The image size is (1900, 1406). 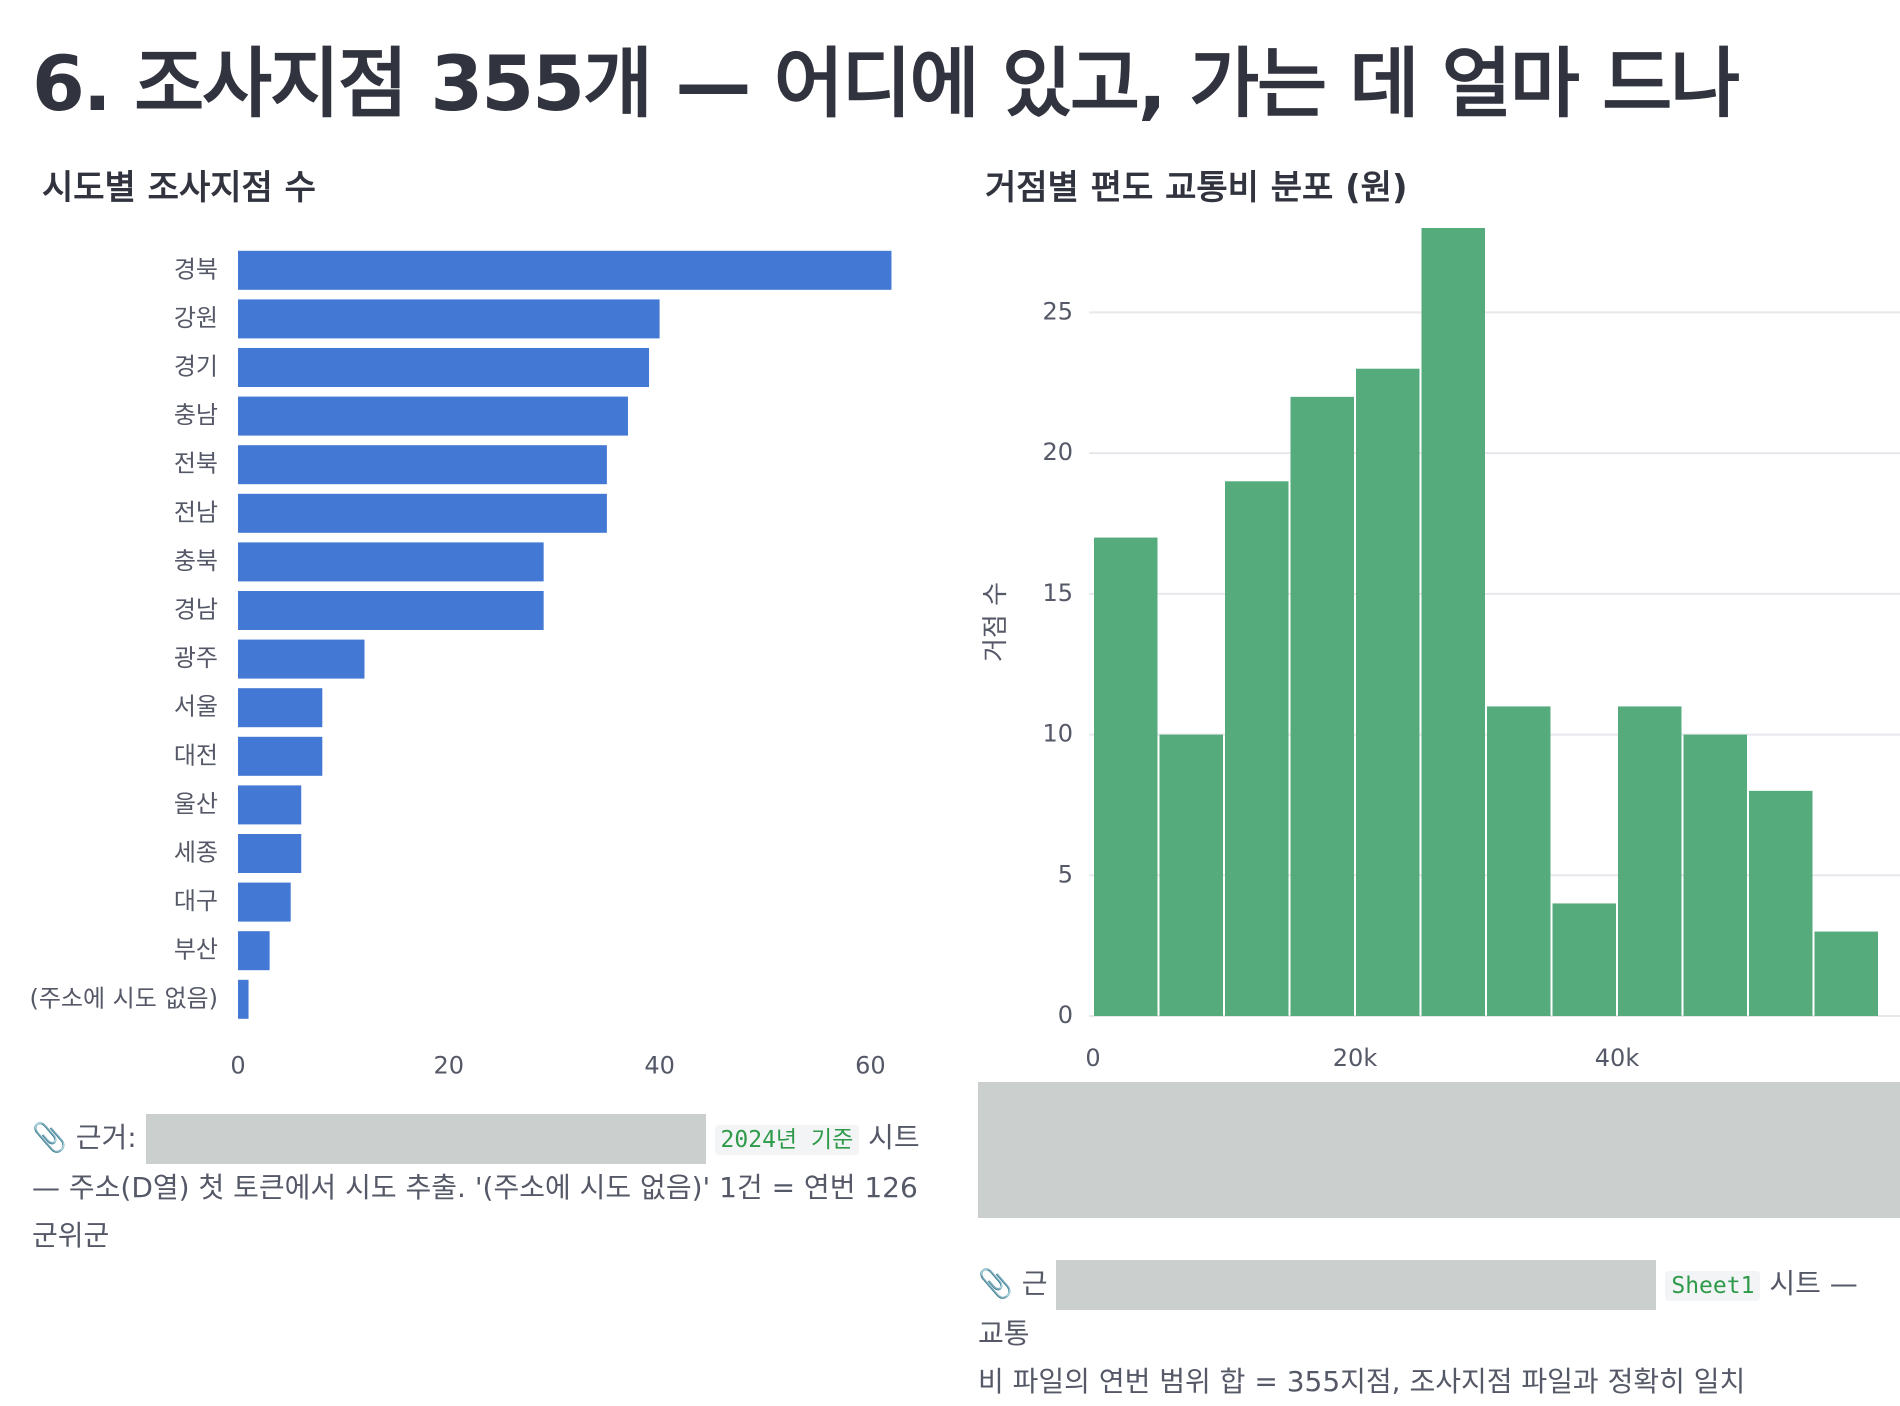 What do you see at coordinates (870, 1066) in the screenshot?
I see `x-tick-label: 60` at bounding box center [870, 1066].